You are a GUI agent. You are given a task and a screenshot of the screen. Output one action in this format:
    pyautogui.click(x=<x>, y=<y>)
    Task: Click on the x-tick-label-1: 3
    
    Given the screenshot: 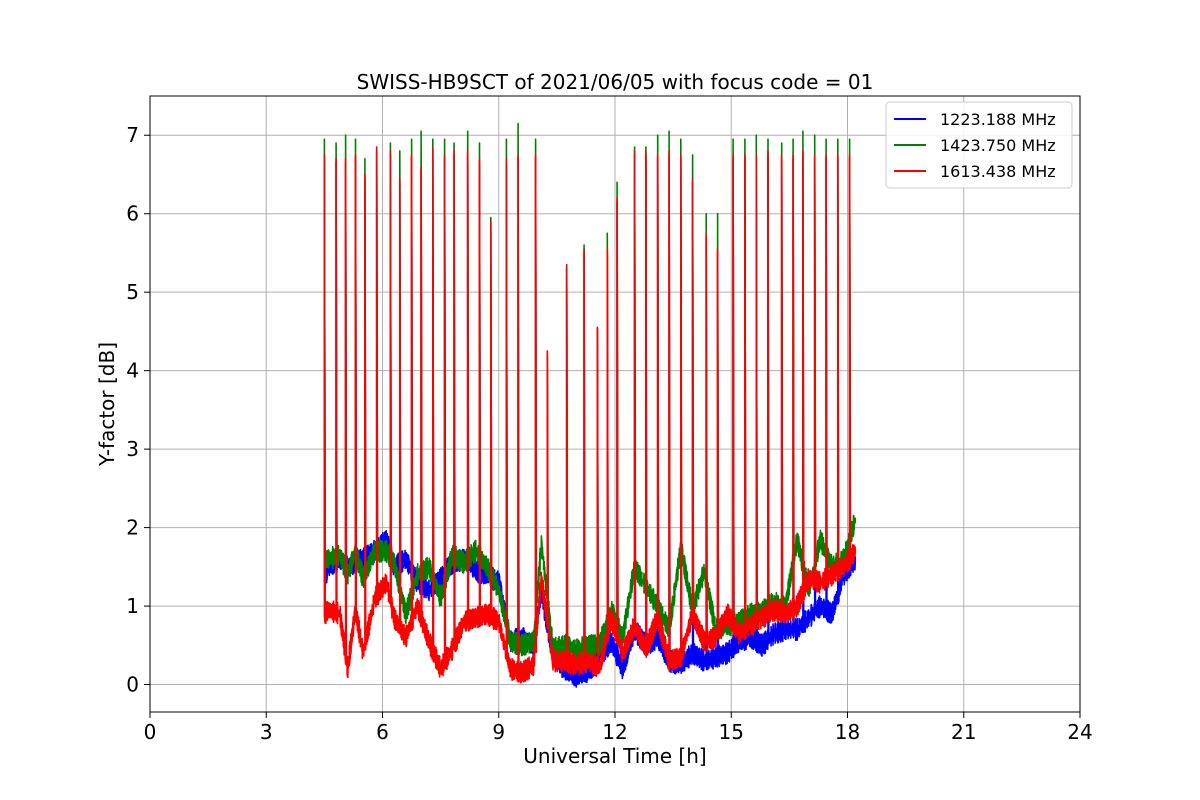 What is the action you would take?
    pyautogui.click(x=266, y=732)
    